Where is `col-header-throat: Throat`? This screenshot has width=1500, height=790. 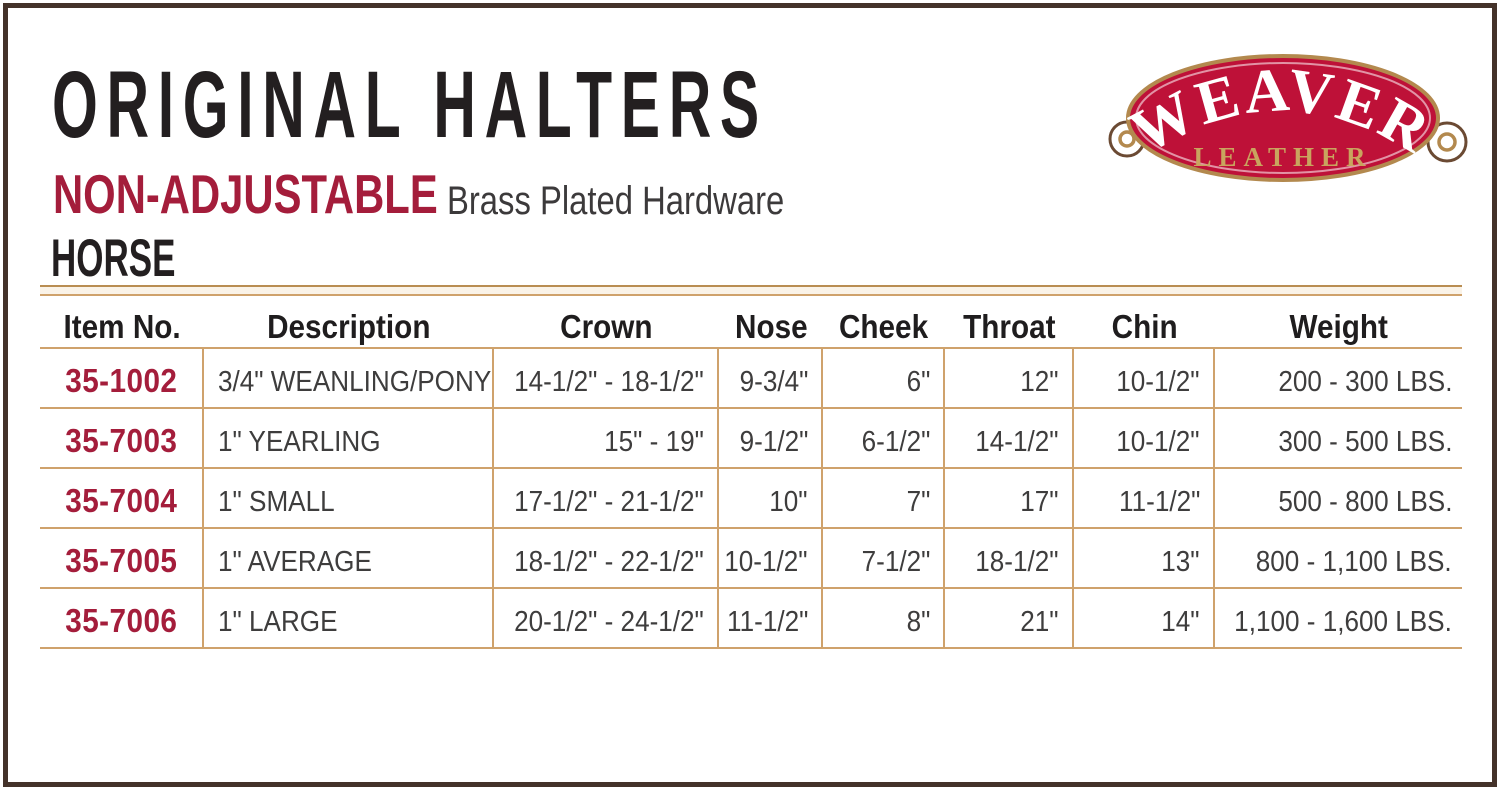
col-header-throat: Throat is located at coordinates (1009, 326).